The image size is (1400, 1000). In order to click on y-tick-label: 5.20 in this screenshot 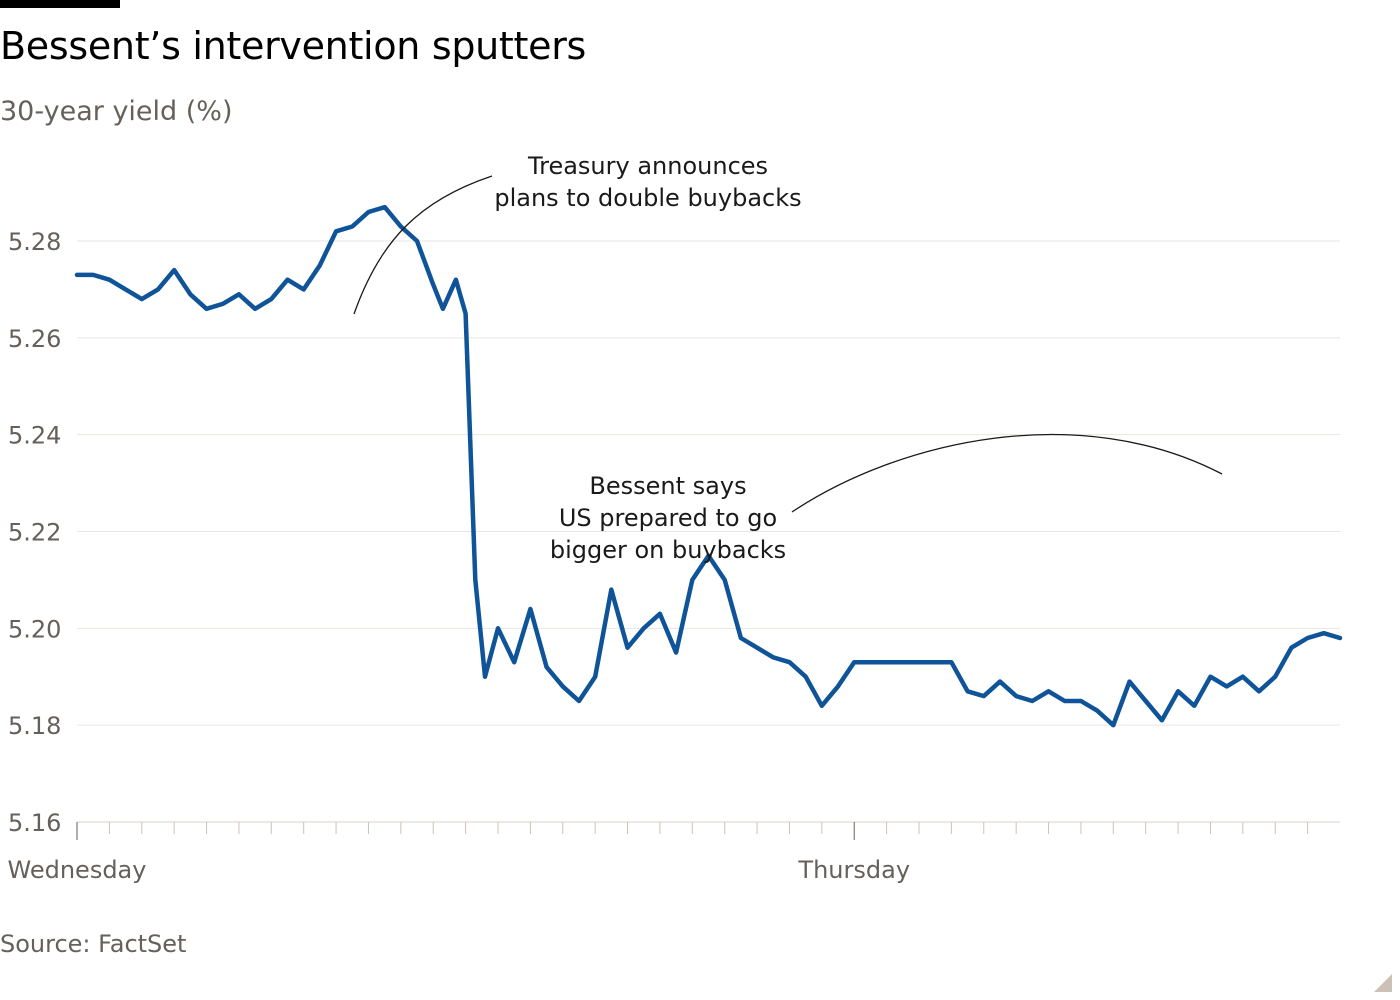, I will do `click(34, 629)`.